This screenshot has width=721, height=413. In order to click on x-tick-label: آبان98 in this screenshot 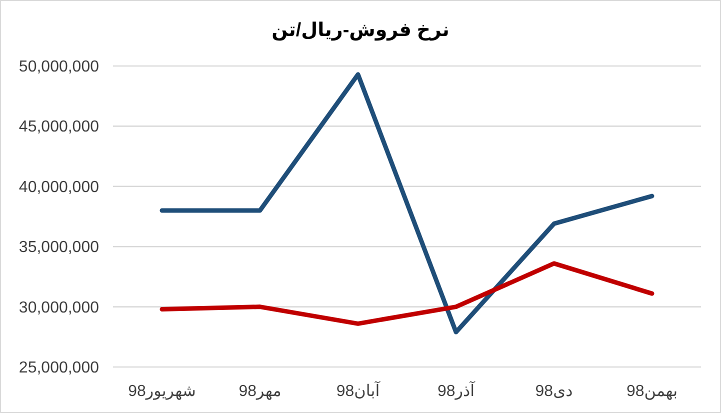, I will do `click(359, 390)`.